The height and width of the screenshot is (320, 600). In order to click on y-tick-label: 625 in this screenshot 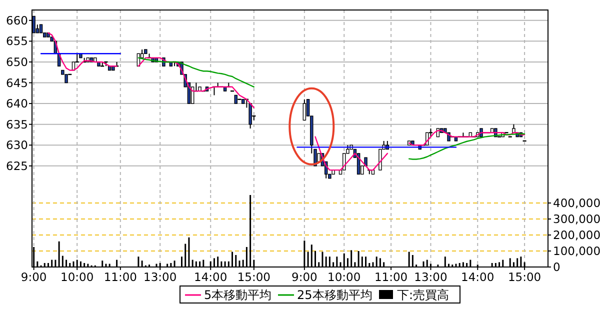, I will do `click(17, 165)`.